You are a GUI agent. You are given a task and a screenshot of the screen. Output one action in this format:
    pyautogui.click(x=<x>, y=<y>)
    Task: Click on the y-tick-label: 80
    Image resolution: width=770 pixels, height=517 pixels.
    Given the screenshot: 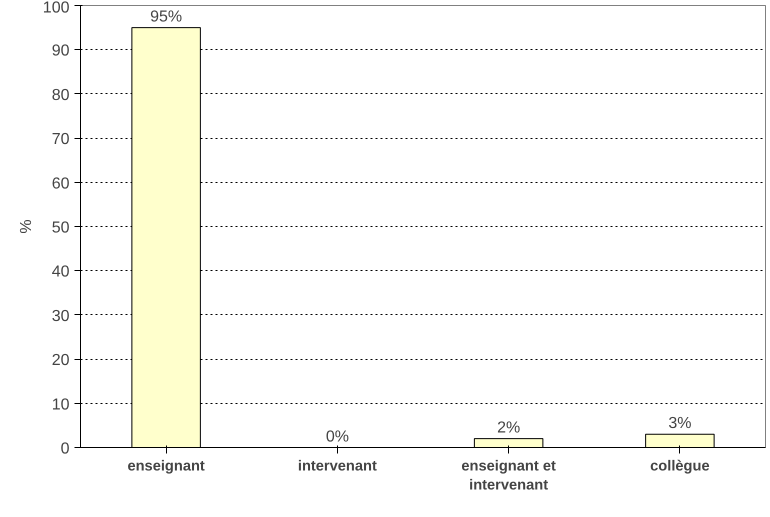 What is the action you would take?
    pyautogui.click(x=61, y=95)
    